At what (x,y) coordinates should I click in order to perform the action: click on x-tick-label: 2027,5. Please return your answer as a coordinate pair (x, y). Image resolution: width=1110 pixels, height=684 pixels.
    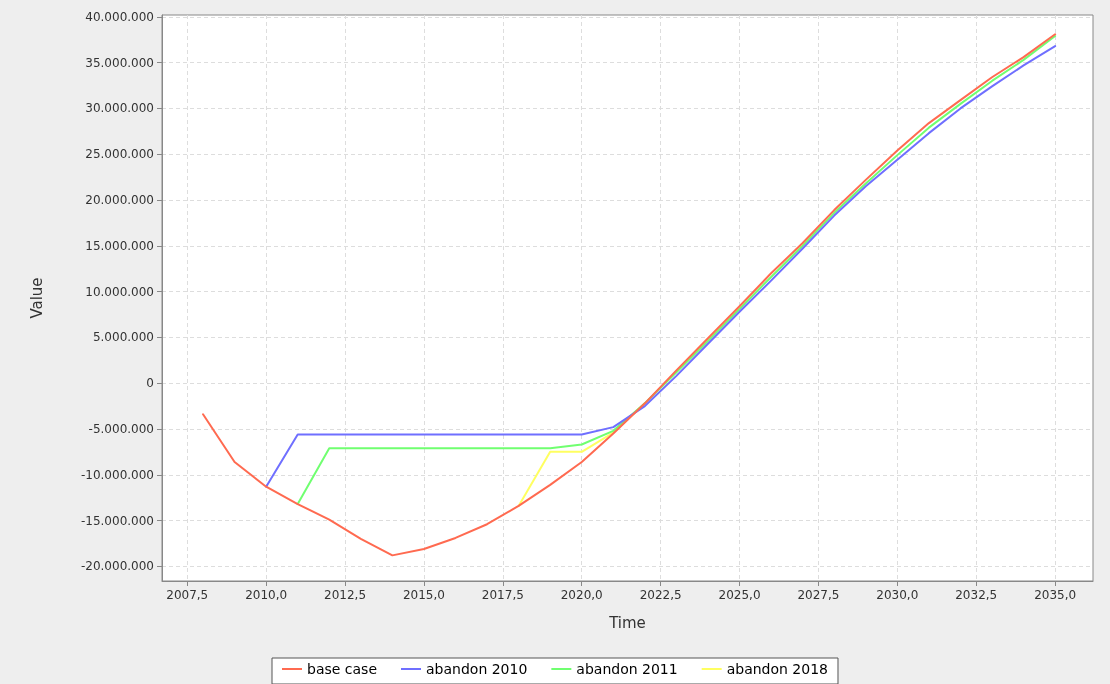
    Looking at the image, I should click on (818, 595).